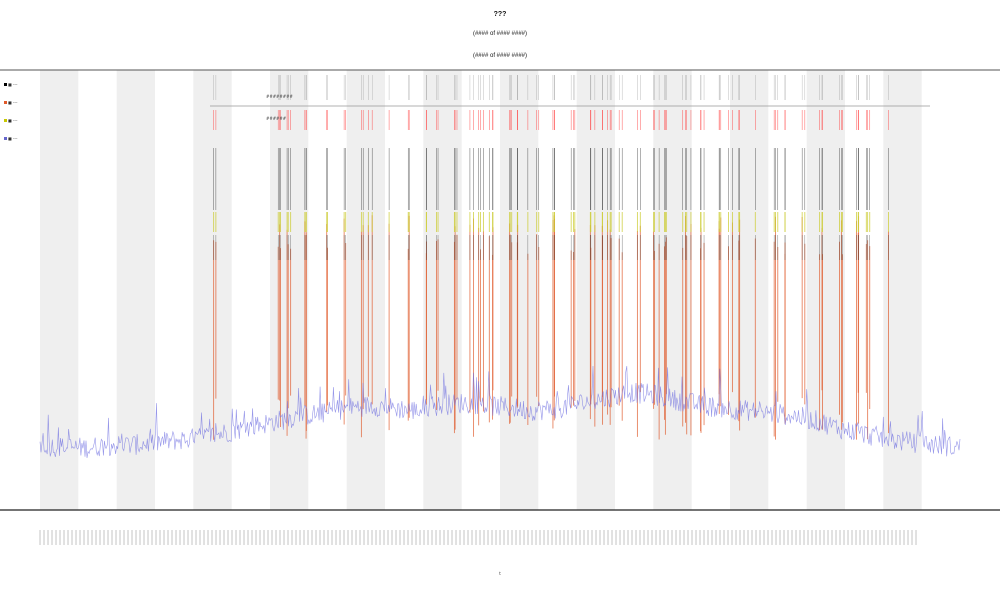  What do you see at coordinates (500, 56) in the screenshot?
I see `chart-subtitle-2: (#### of #### ####)` at bounding box center [500, 56].